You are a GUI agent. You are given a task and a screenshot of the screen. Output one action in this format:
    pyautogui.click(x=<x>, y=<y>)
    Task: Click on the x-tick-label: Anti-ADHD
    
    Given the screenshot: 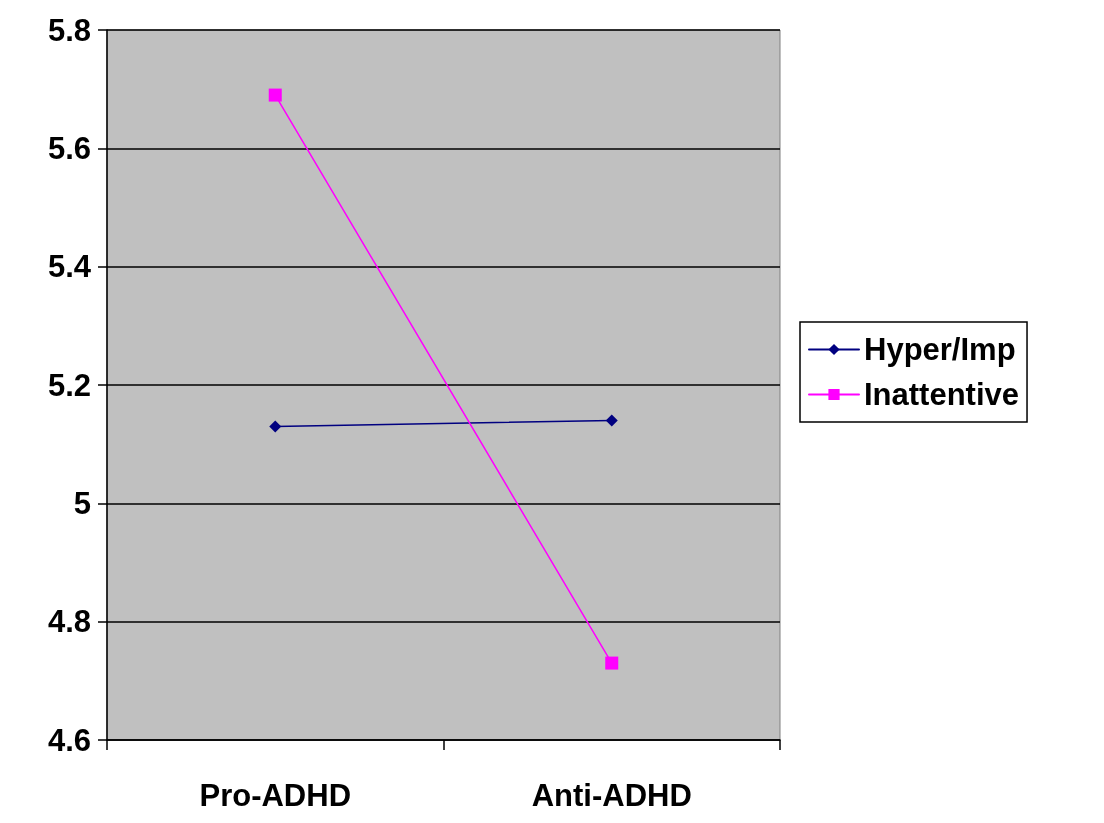 What is the action you would take?
    pyautogui.click(x=611, y=795)
    